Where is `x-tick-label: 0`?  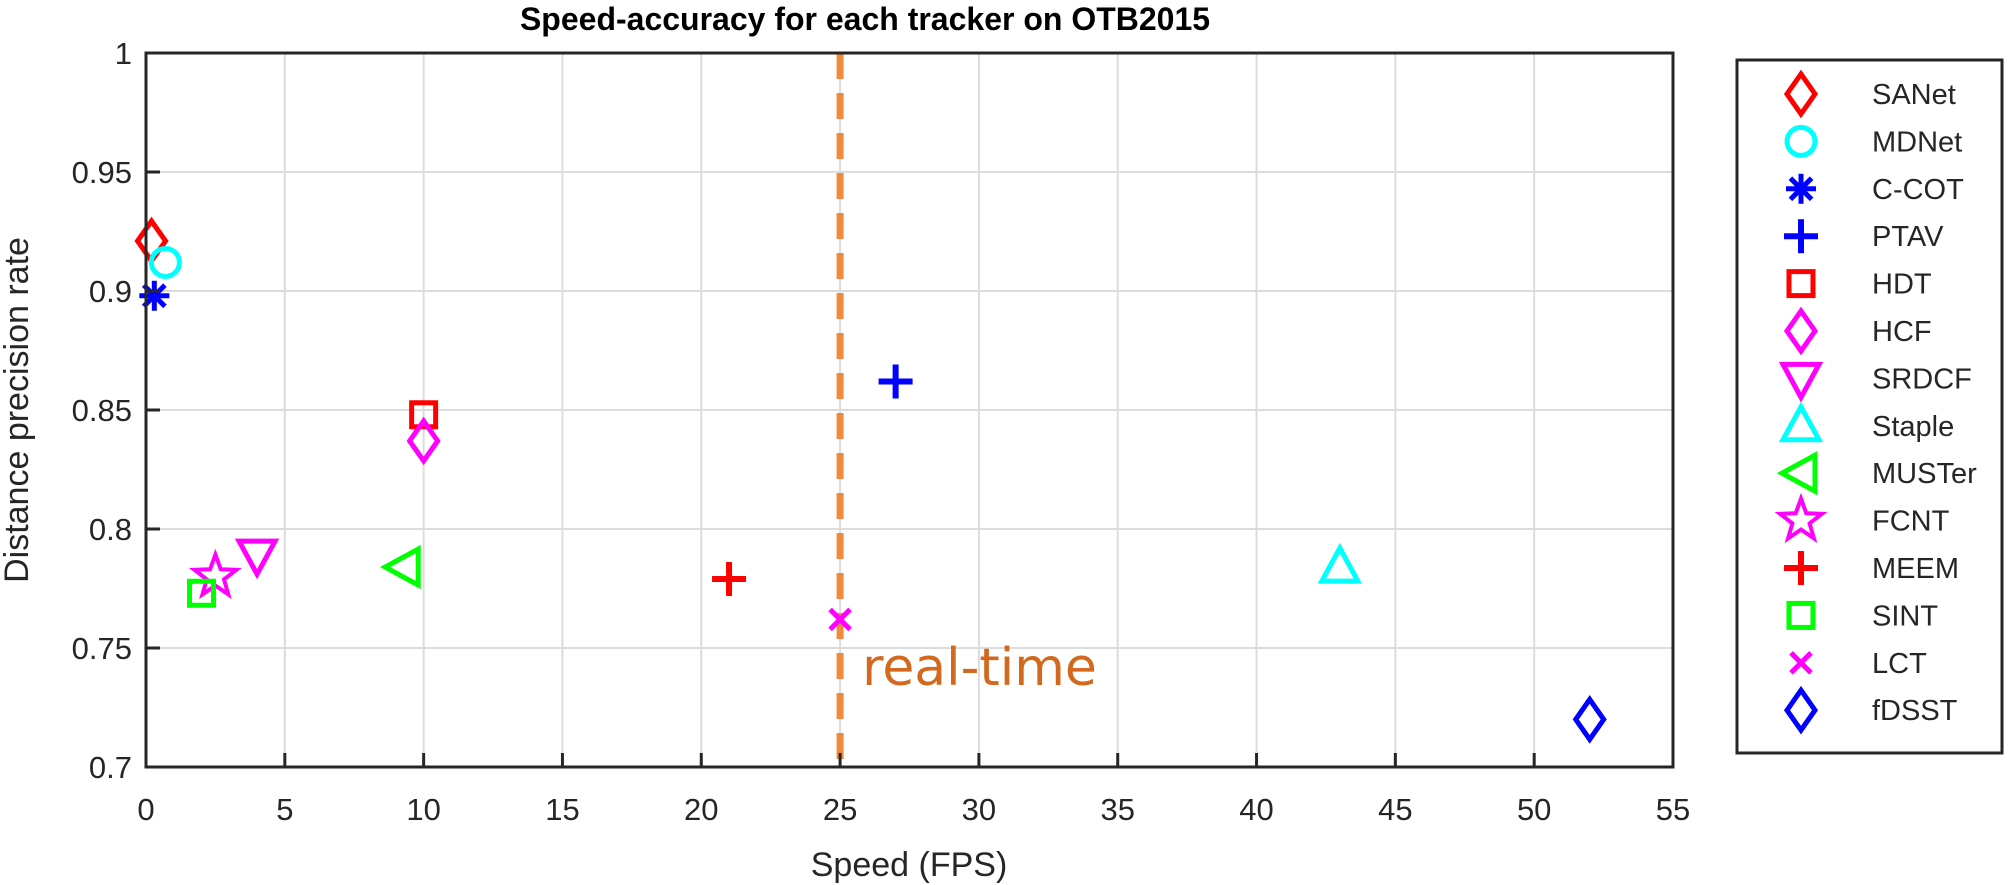 x-tick-label: 0 is located at coordinates (145, 809).